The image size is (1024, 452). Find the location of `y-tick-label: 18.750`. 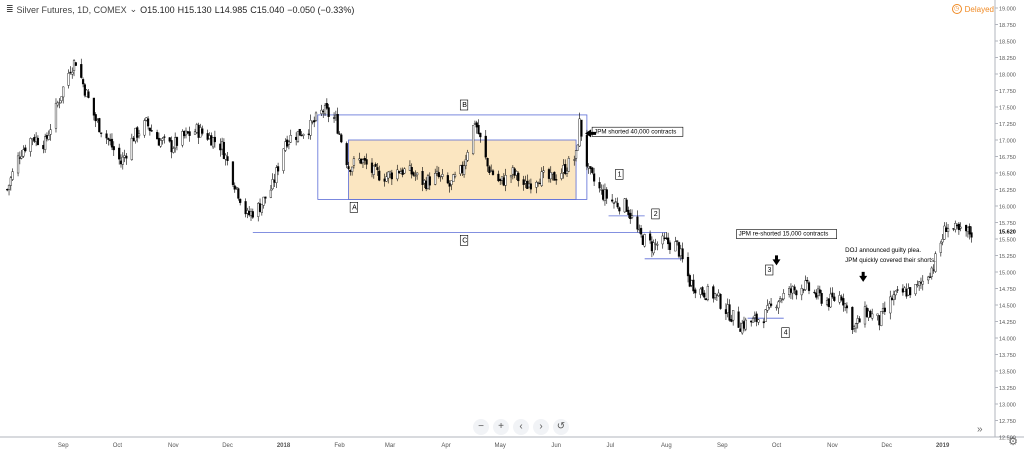

y-tick-label: 18.750 is located at coordinates (1007, 26).